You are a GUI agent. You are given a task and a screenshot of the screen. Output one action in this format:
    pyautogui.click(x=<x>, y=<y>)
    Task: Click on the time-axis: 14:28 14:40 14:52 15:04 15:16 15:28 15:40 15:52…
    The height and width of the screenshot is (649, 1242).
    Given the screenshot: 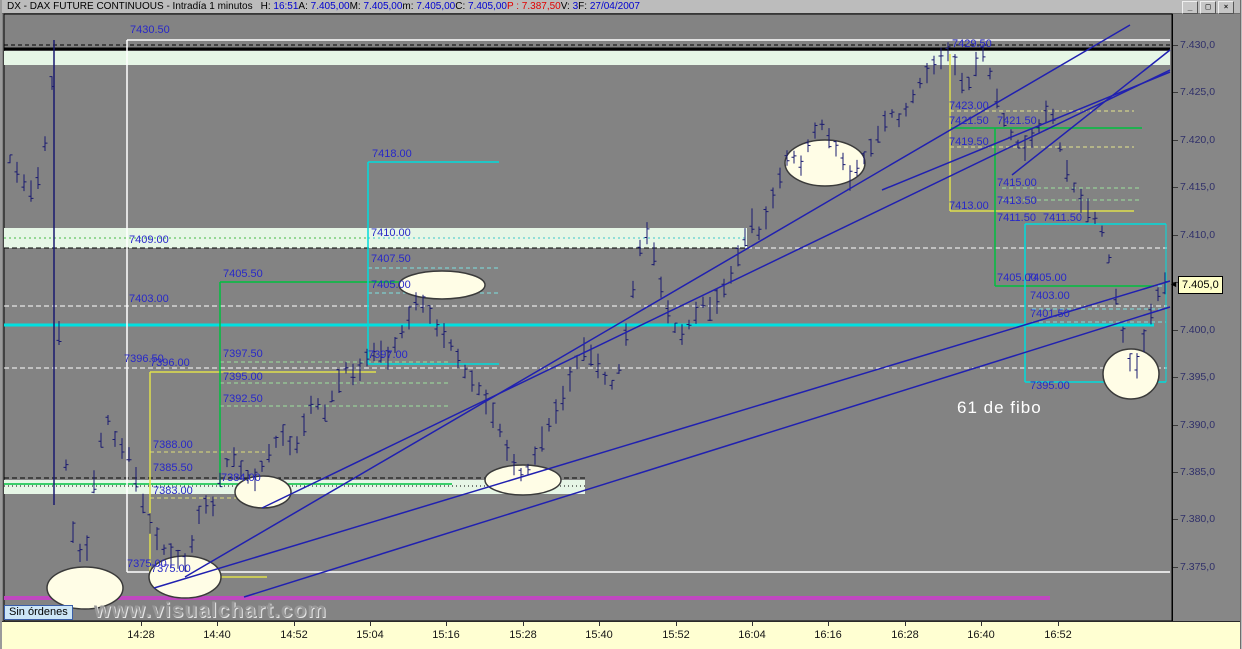 What is the action you would take?
    pyautogui.click(x=621, y=635)
    